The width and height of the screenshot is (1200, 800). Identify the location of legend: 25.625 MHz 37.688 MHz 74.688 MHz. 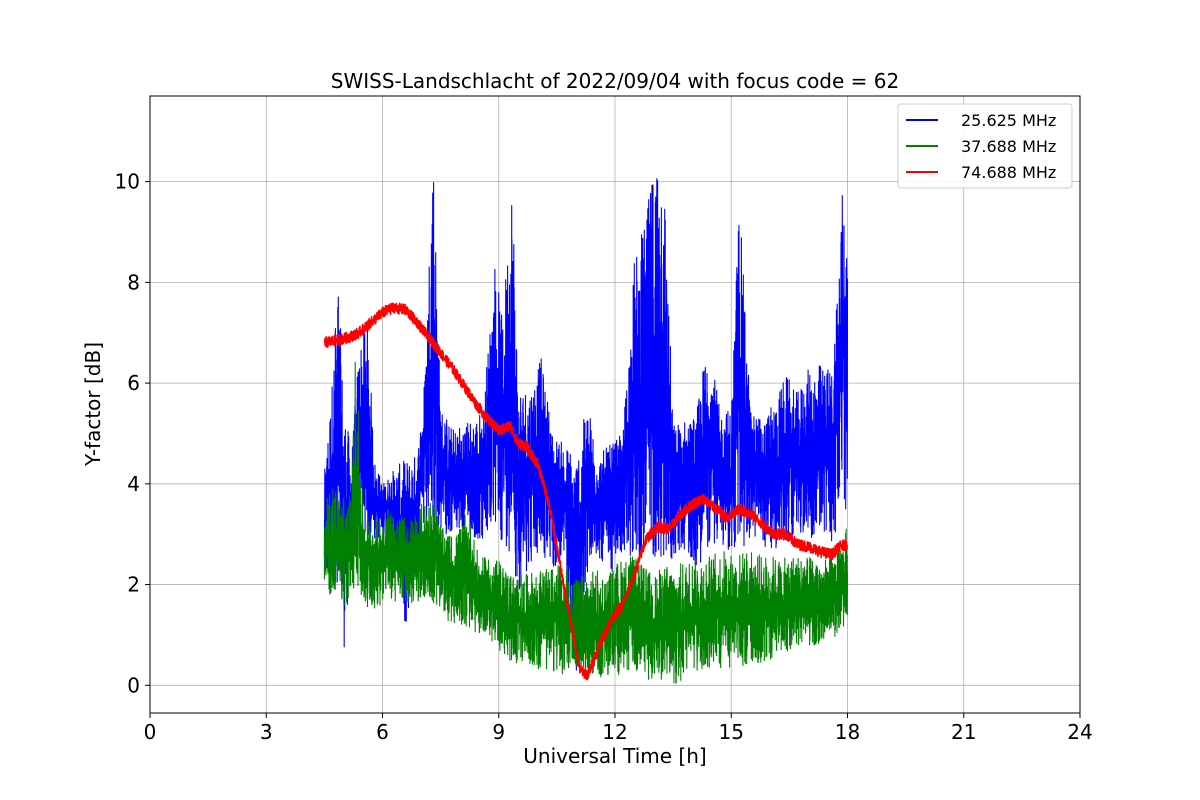
(985, 146).